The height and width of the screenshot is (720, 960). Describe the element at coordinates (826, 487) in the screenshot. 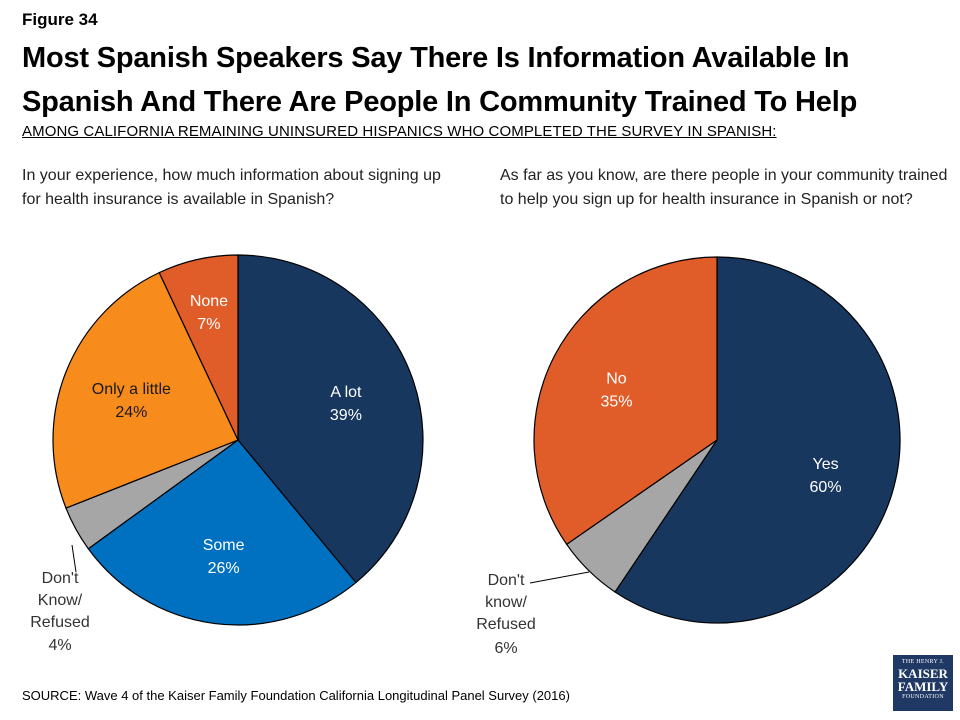

I see `slice-value-yes: 60%` at that location.